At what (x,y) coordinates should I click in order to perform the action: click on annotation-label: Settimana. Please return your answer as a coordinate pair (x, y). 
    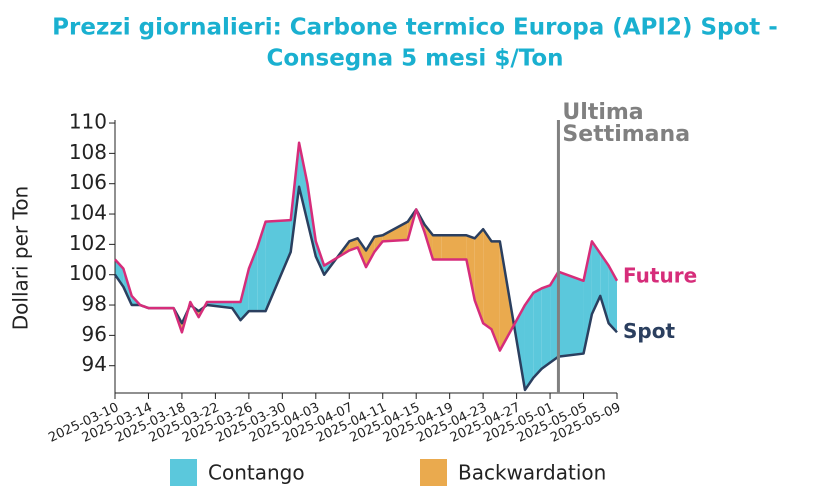
    Looking at the image, I should click on (626, 134).